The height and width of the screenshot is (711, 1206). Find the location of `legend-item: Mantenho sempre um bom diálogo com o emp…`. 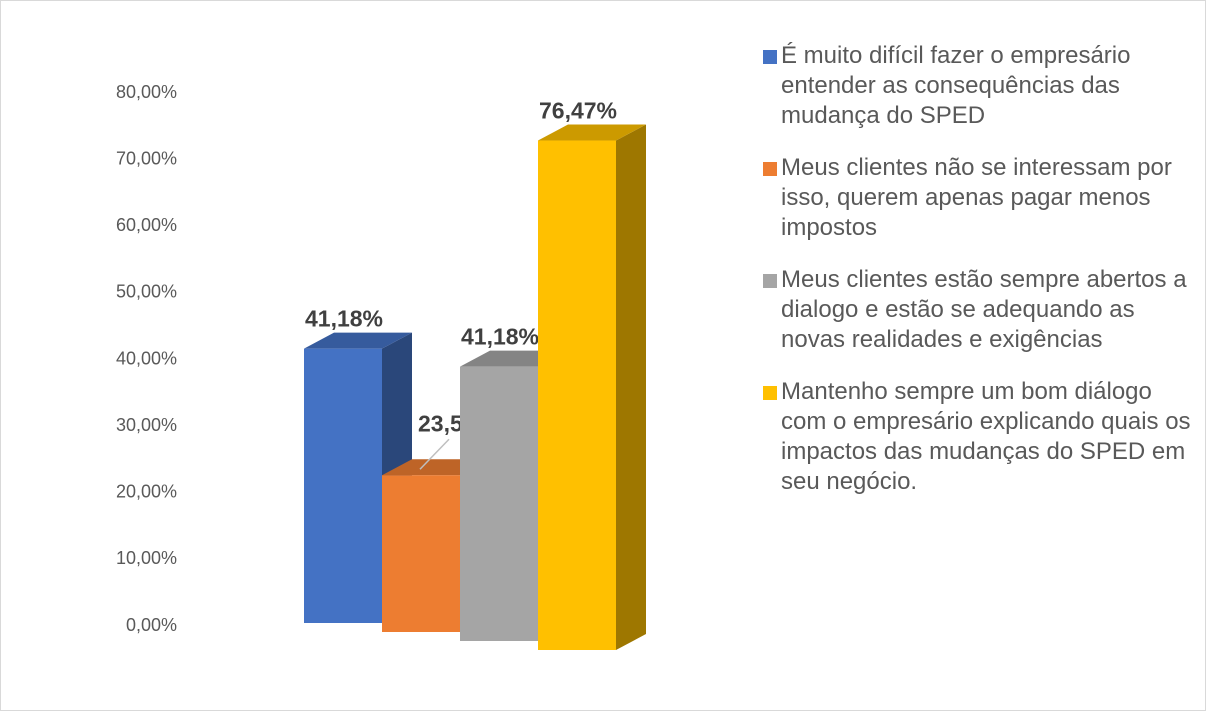

legend-item: Mantenho sempre um bom diálogo com o emp… is located at coordinates (978, 437).